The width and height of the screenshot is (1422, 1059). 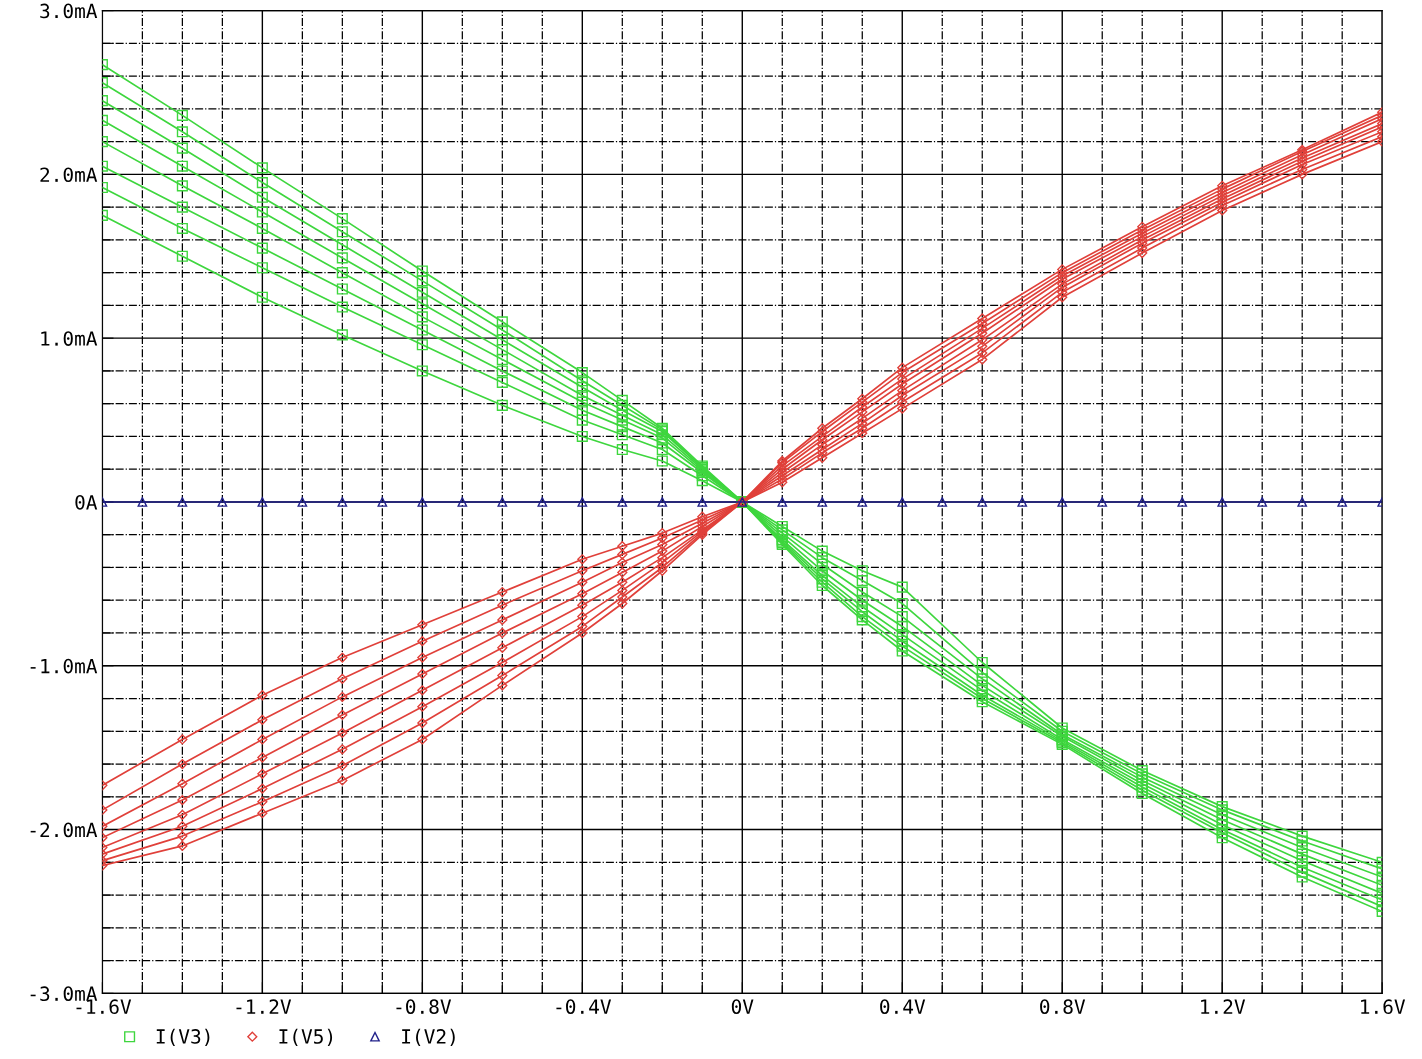 I want to click on legend-label: I(V2), so click(x=428, y=1037).